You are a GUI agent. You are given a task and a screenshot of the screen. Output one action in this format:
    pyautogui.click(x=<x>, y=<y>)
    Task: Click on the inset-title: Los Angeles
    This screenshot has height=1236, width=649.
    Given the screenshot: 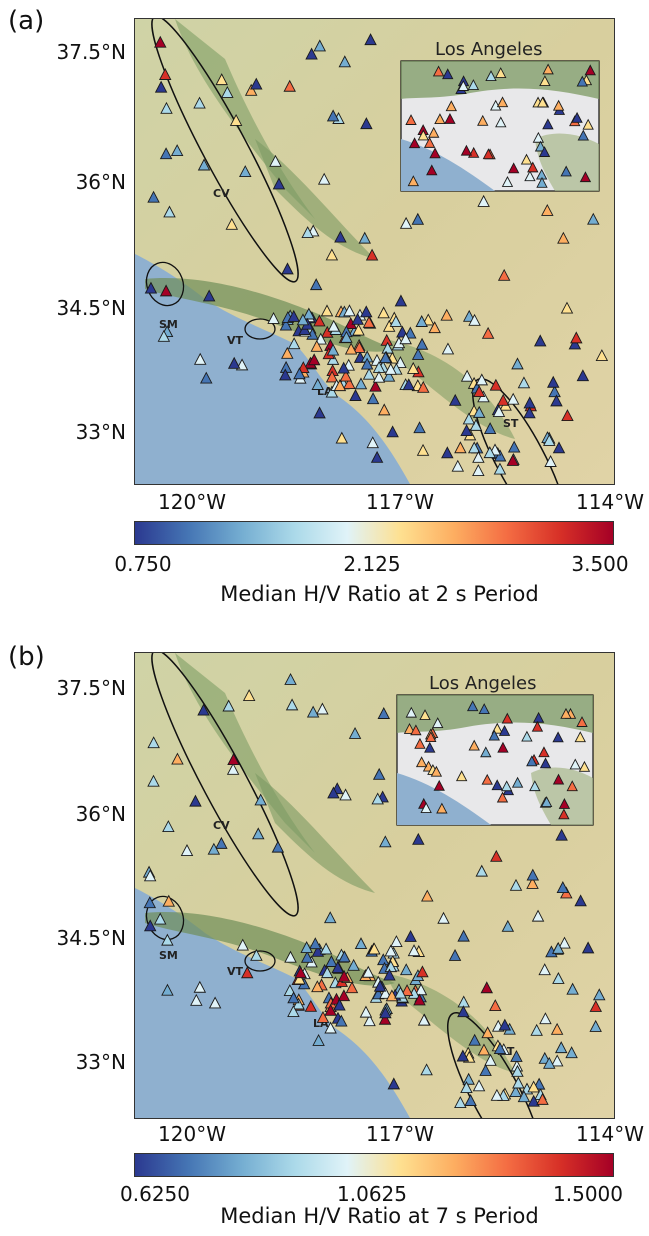 What is the action you would take?
    pyautogui.click(x=483, y=683)
    